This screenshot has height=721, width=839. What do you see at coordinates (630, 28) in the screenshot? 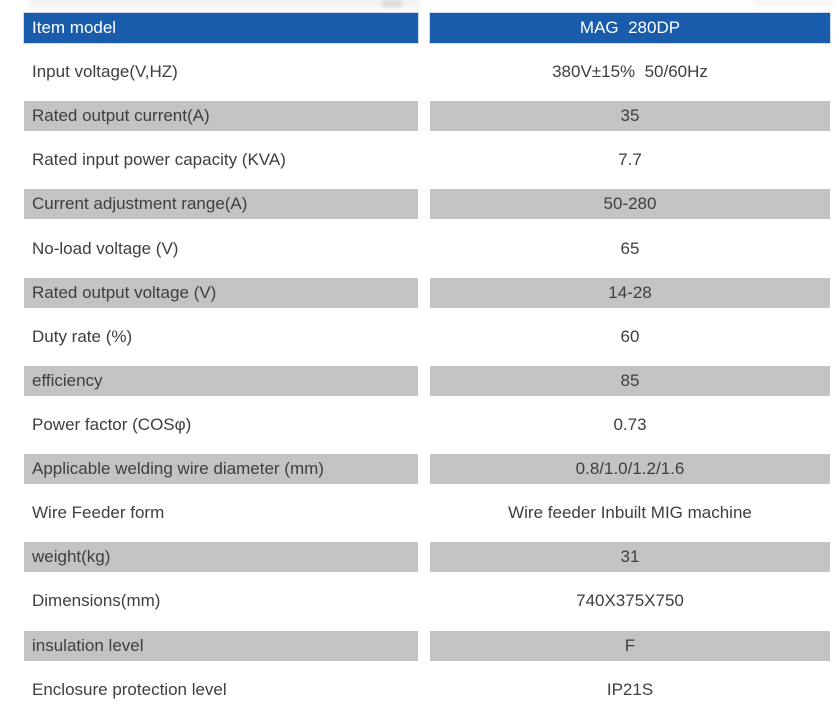
I see `spec-header-value: MAG 280DP` at bounding box center [630, 28].